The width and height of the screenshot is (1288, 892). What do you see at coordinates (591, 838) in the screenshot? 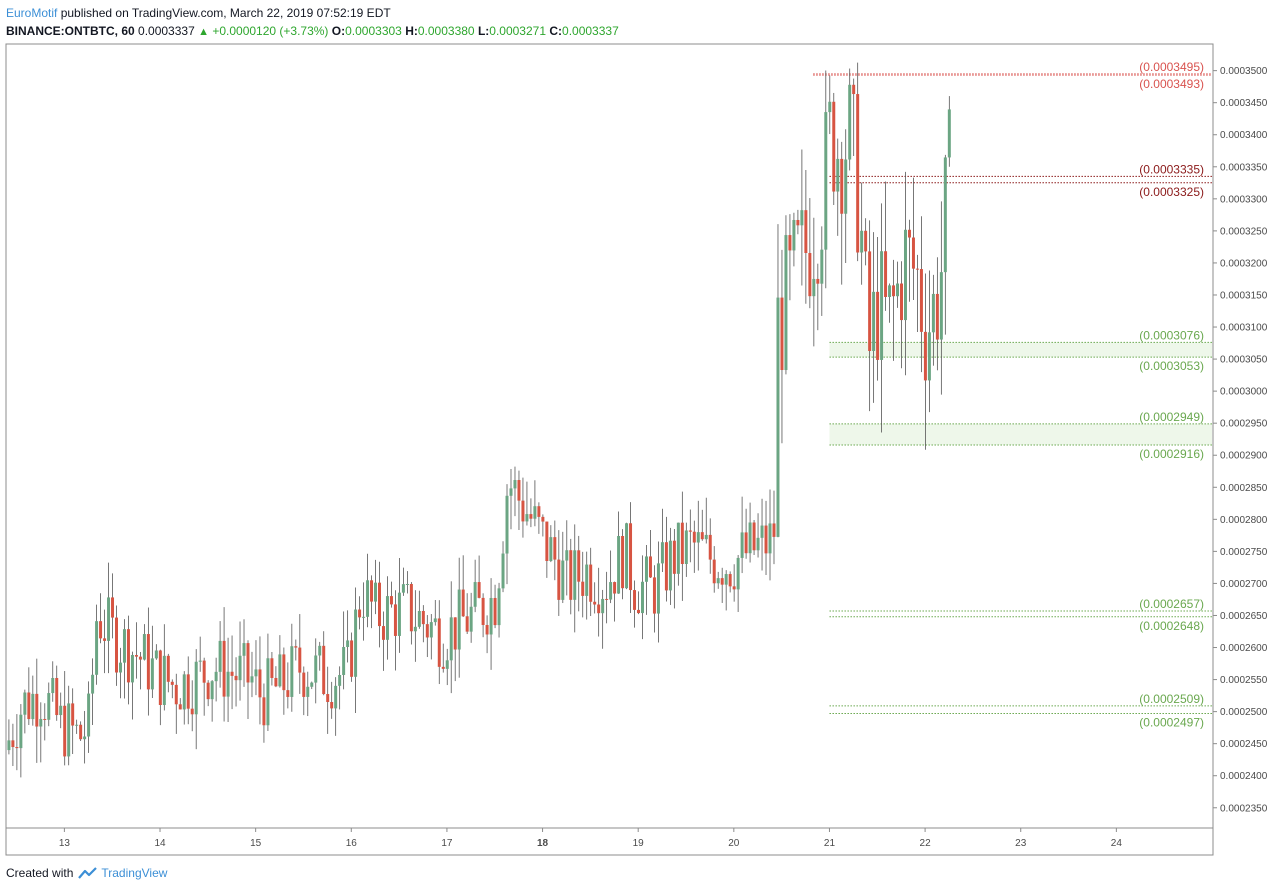
I see `time-axis: 13 14 15 16 17 18 19 20 21 22 23 24` at bounding box center [591, 838].